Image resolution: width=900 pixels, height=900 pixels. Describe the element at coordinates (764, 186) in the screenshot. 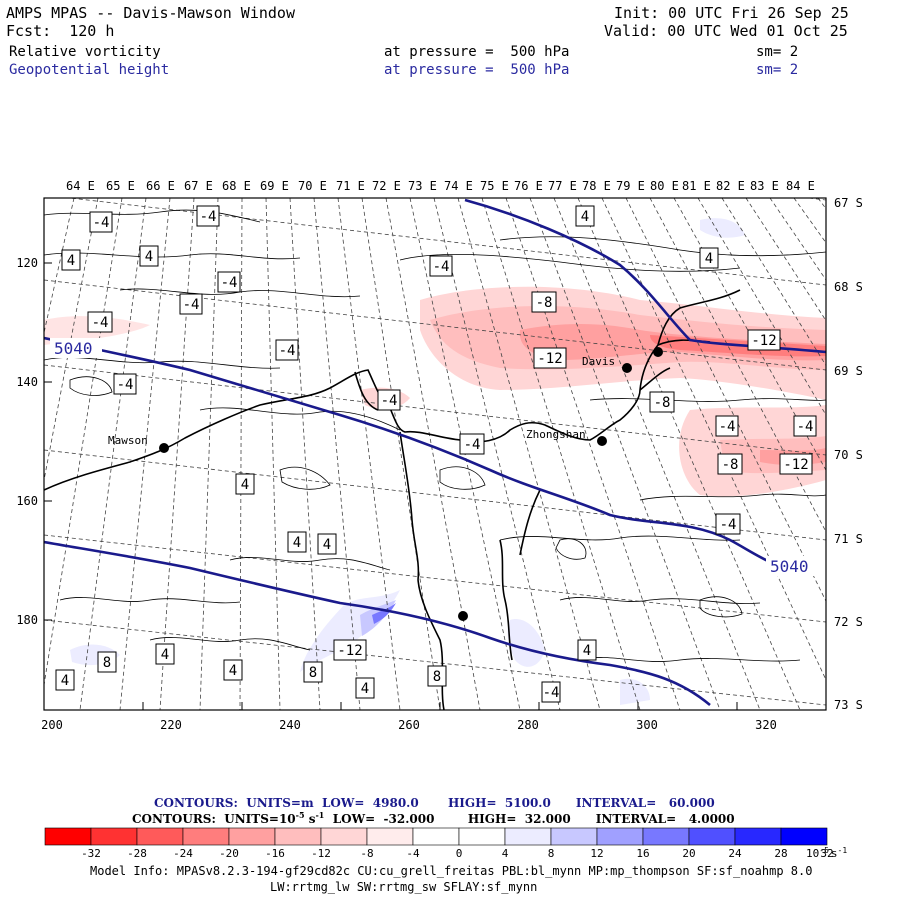

I see `lon-label: 83 E` at that location.